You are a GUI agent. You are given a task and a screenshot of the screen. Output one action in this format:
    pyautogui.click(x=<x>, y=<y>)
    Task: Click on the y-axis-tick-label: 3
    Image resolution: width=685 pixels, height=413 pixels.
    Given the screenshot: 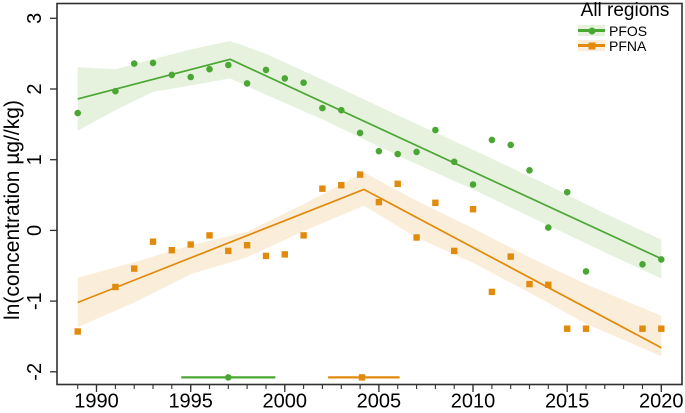 What is the action you would take?
    pyautogui.click(x=35, y=18)
    